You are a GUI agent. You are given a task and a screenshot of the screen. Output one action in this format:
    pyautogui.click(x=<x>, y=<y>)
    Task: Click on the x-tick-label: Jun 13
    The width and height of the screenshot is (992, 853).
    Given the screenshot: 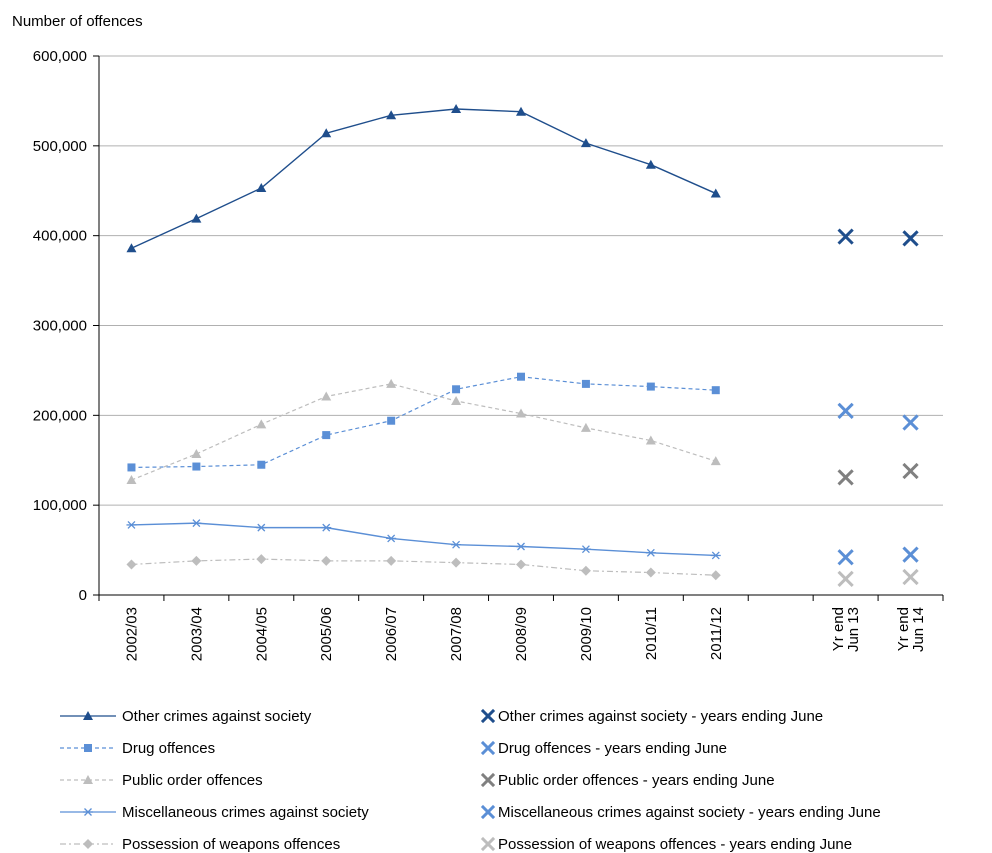 What is the action you would take?
    pyautogui.click(x=853, y=629)
    